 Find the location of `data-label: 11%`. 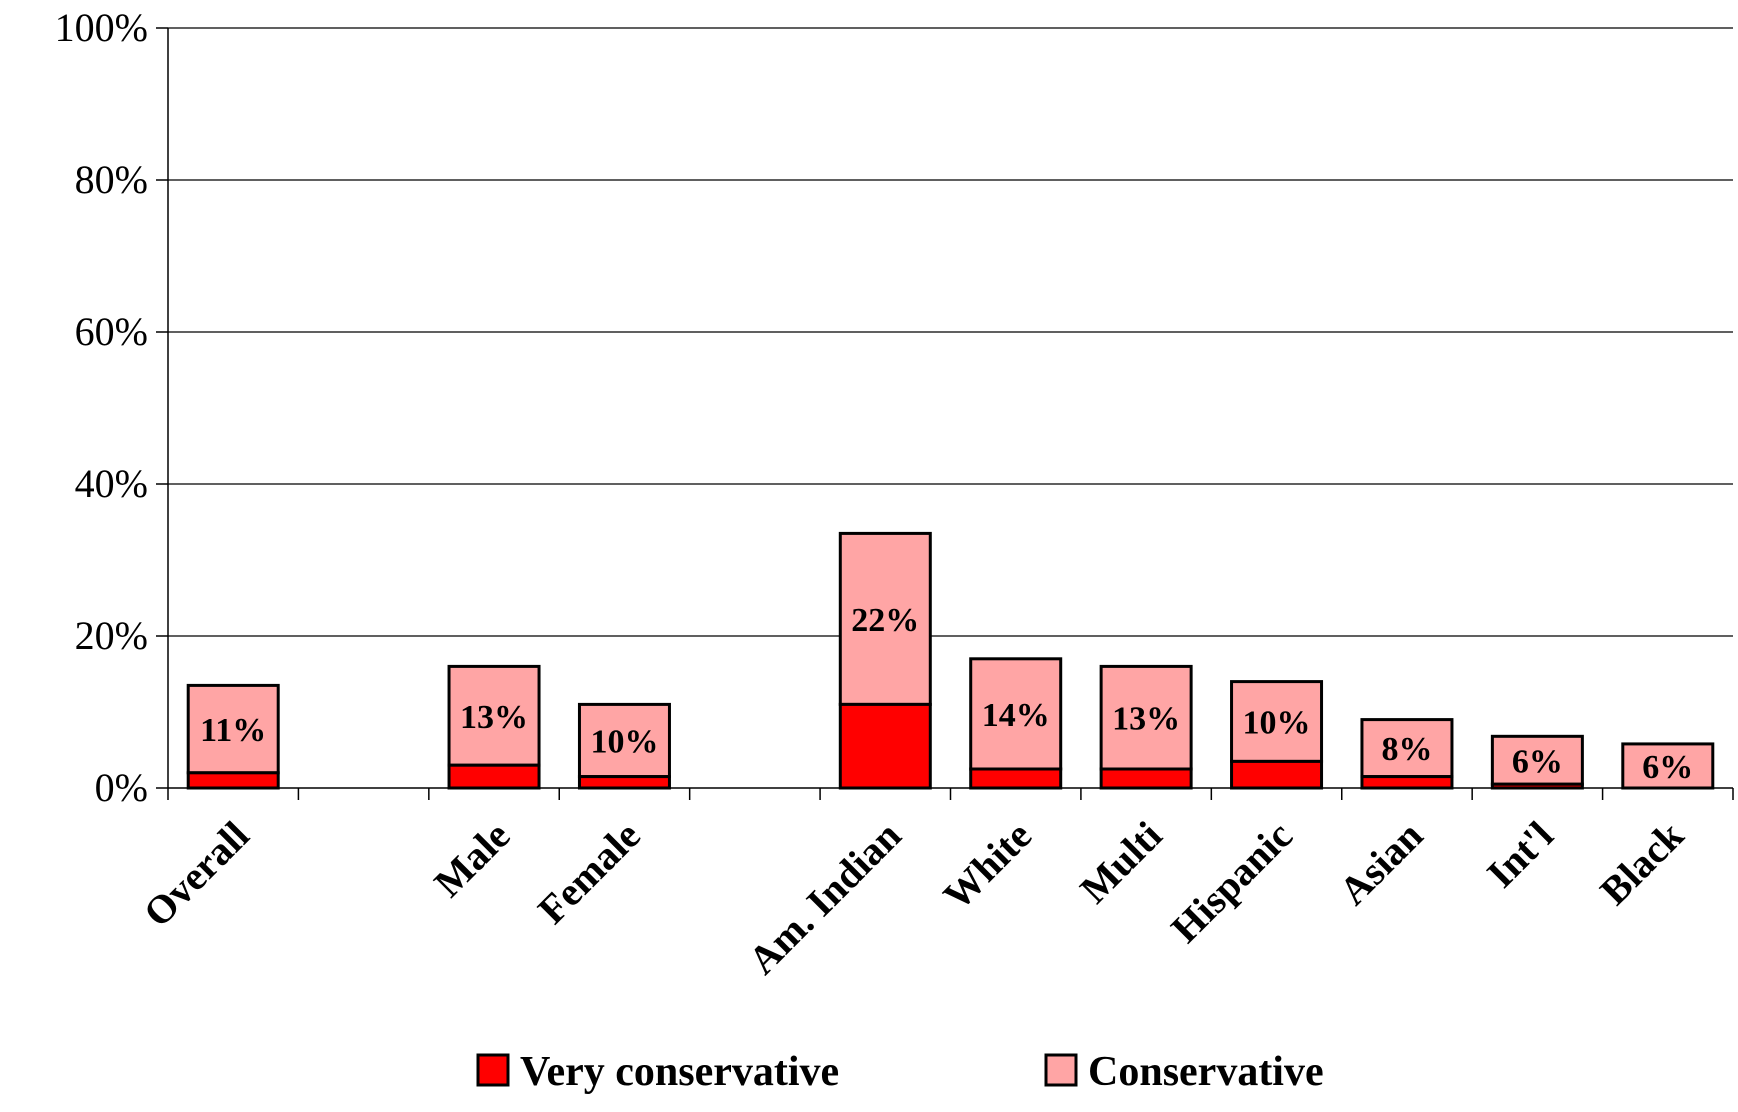

data-label: 11% is located at coordinates (233, 730).